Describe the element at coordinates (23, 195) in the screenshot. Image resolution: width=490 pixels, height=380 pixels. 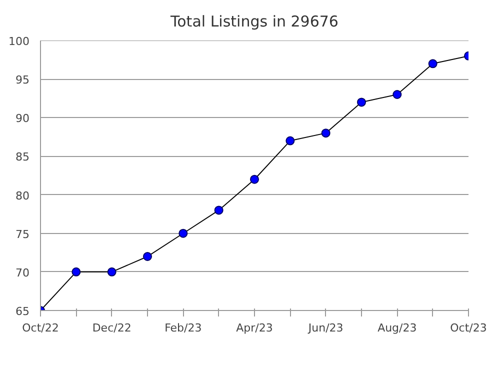
I see `y-tick-label: 80` at that location.